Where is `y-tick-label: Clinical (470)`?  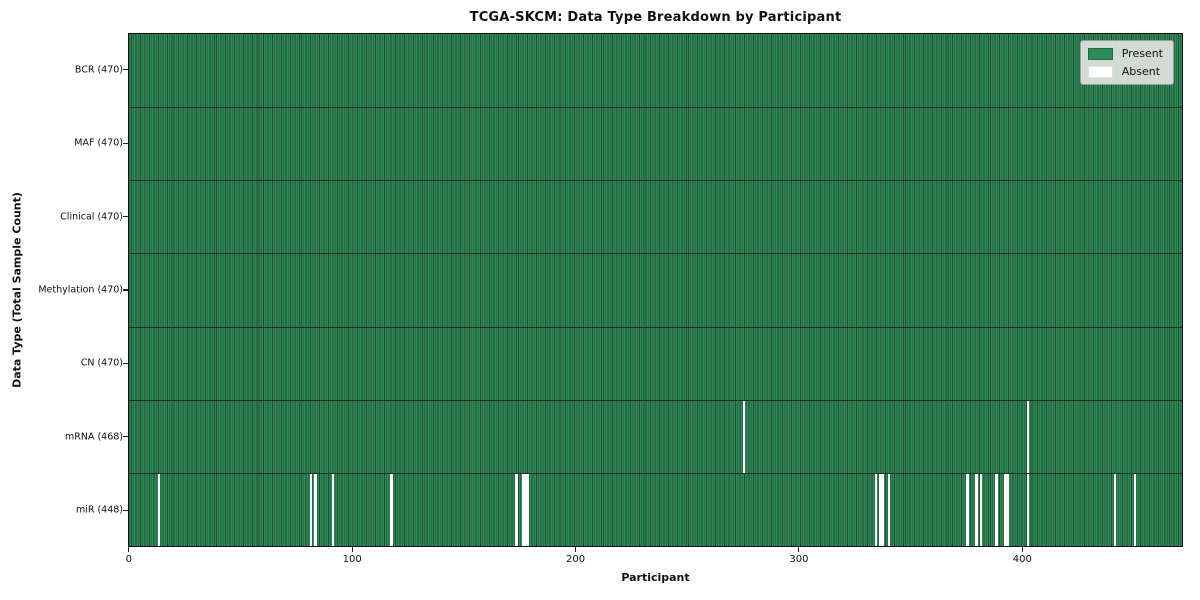
y-tick-label: Clinical (470) is located at coordinates (91, 217).